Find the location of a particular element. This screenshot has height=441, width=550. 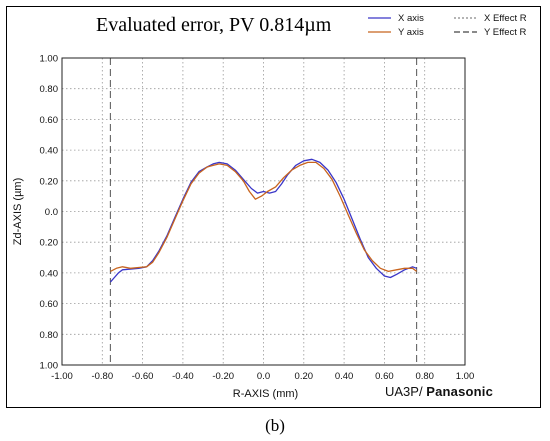

x-tick-label: 0.20 is located at coordinates (304, 376).